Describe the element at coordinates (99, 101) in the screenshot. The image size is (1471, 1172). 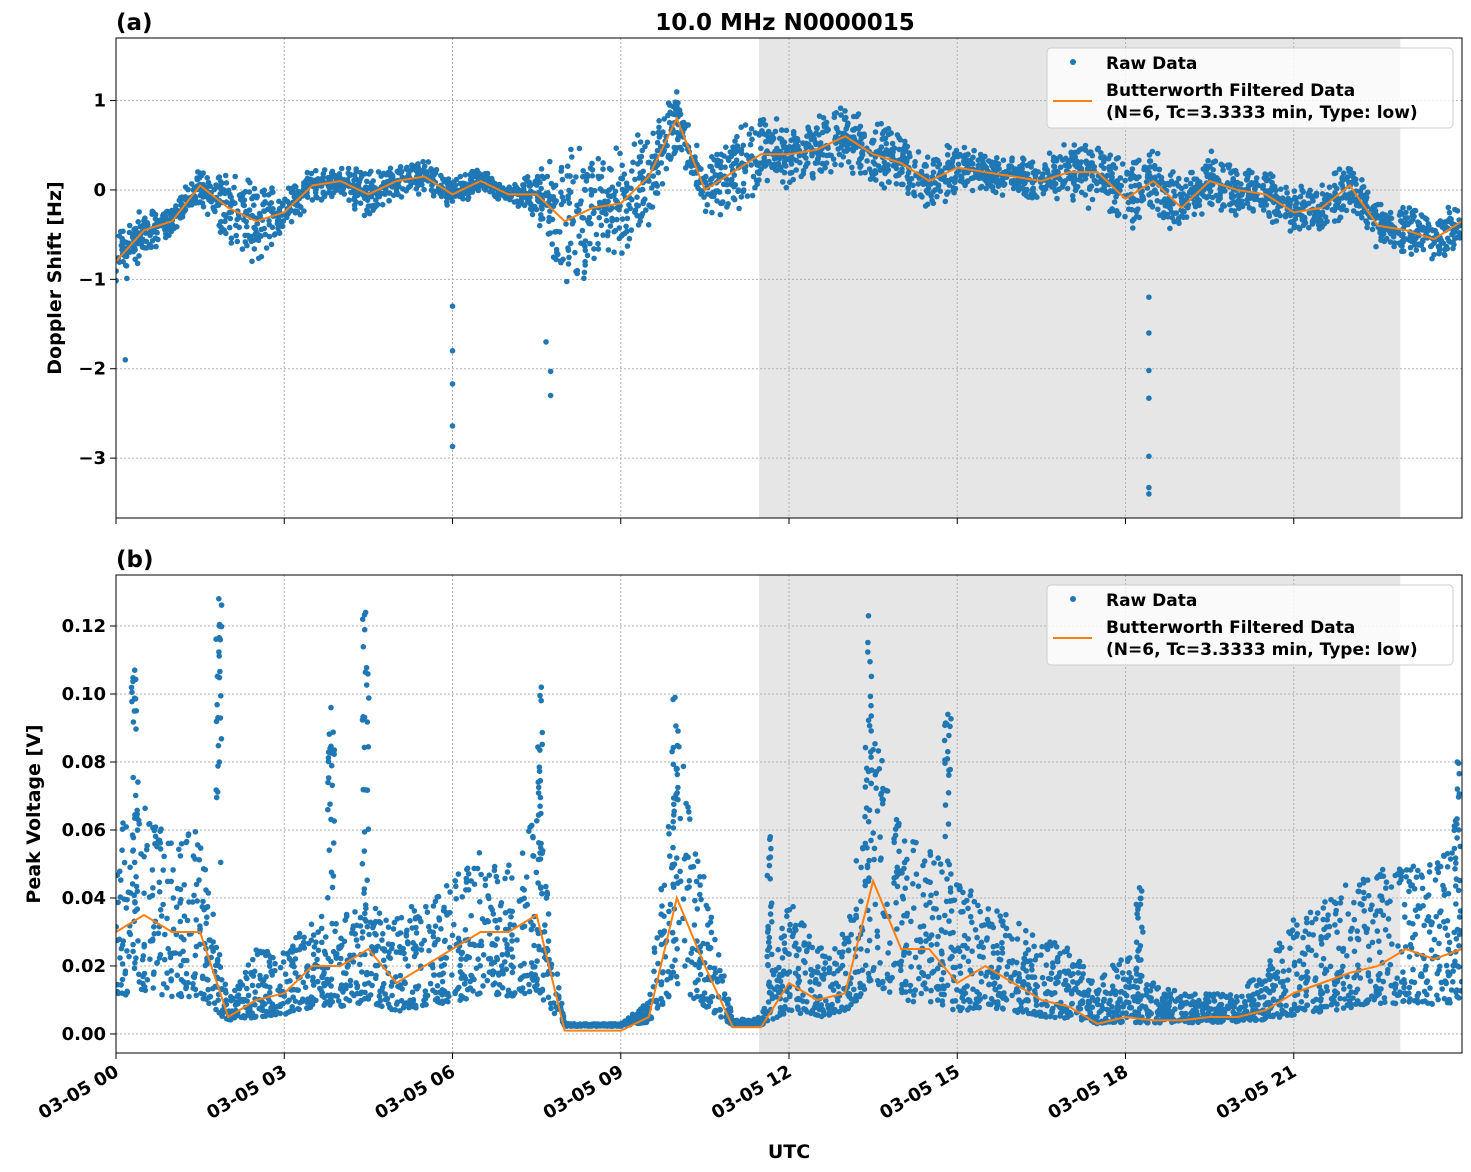
I see `y-tick-label: 1` at that location.